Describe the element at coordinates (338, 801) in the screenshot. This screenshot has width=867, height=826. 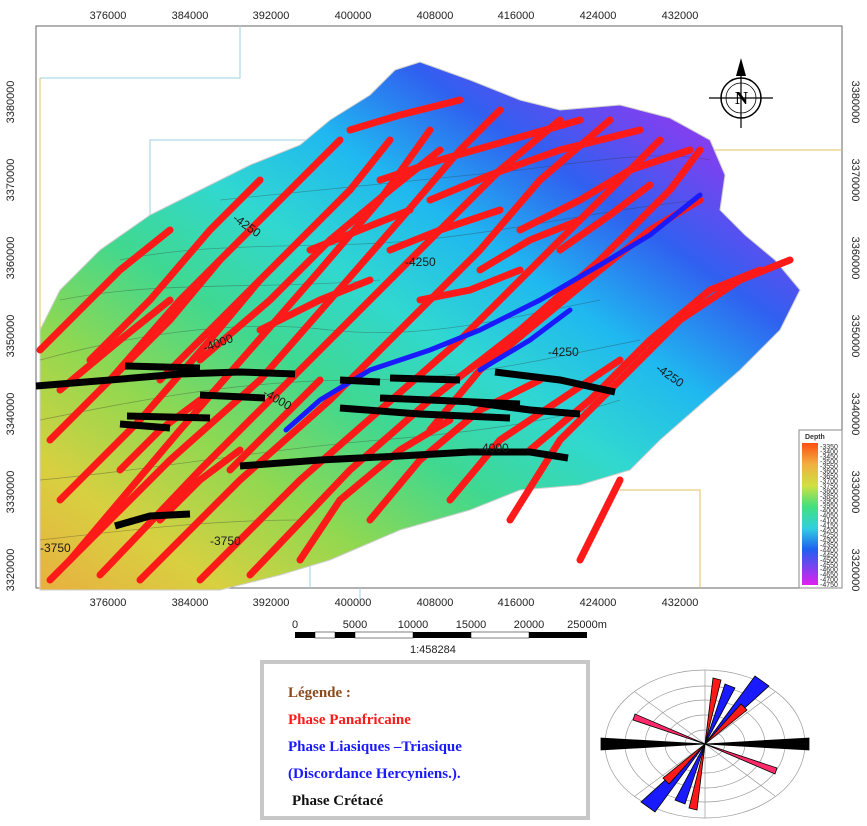
I see `legend-cretace: Phase Crétacé` at that location.